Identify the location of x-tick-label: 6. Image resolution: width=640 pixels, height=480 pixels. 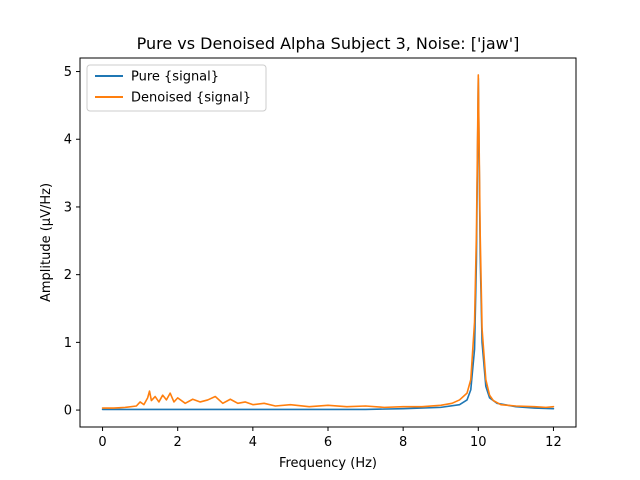
(328, 442).